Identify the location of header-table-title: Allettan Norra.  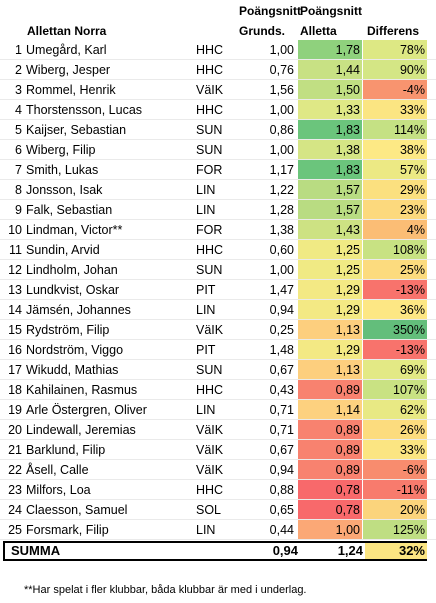
(67, 31).